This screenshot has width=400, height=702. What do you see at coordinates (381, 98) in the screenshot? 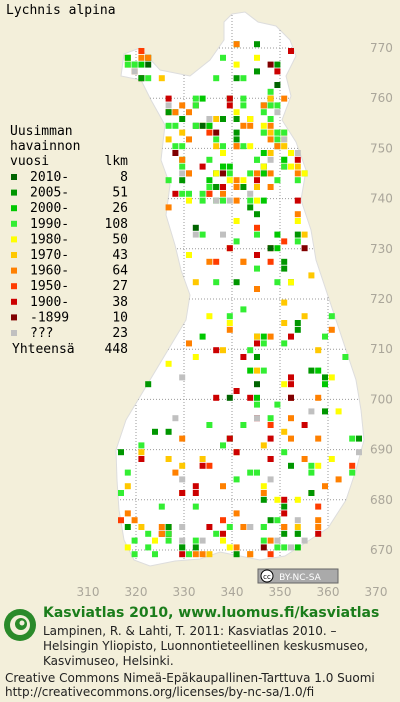
I see `y-tick-label: 760` at bounding box center [381, 98].